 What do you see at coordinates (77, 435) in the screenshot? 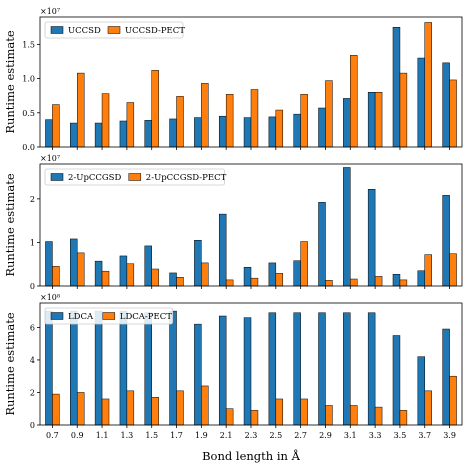
I see `x-tick-label: 0.9` at bounding box center [77, 435].